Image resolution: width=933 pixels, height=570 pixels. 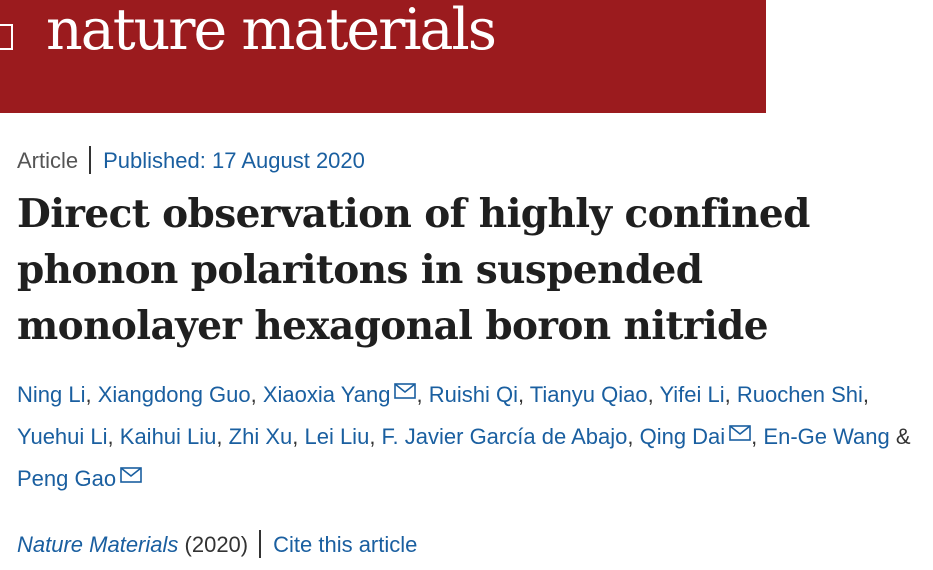 I want to click on and-text: &, so click(x=903, y=436).